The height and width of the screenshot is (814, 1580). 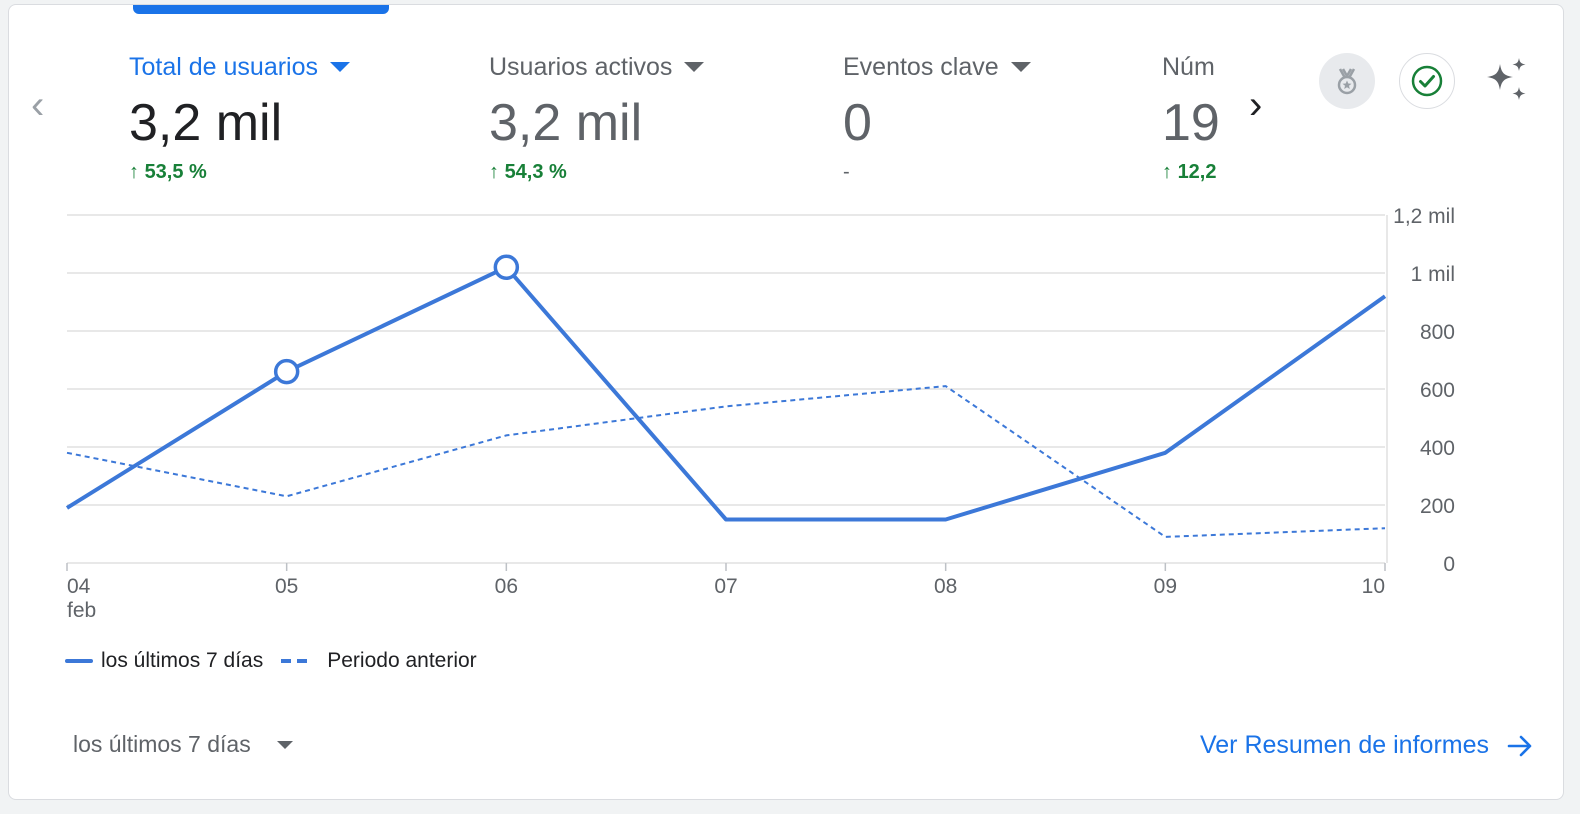 What do you see at coordinates (846, 172) in the screenshot?
I see `metric-change: -` at bounding box center [846, 172].